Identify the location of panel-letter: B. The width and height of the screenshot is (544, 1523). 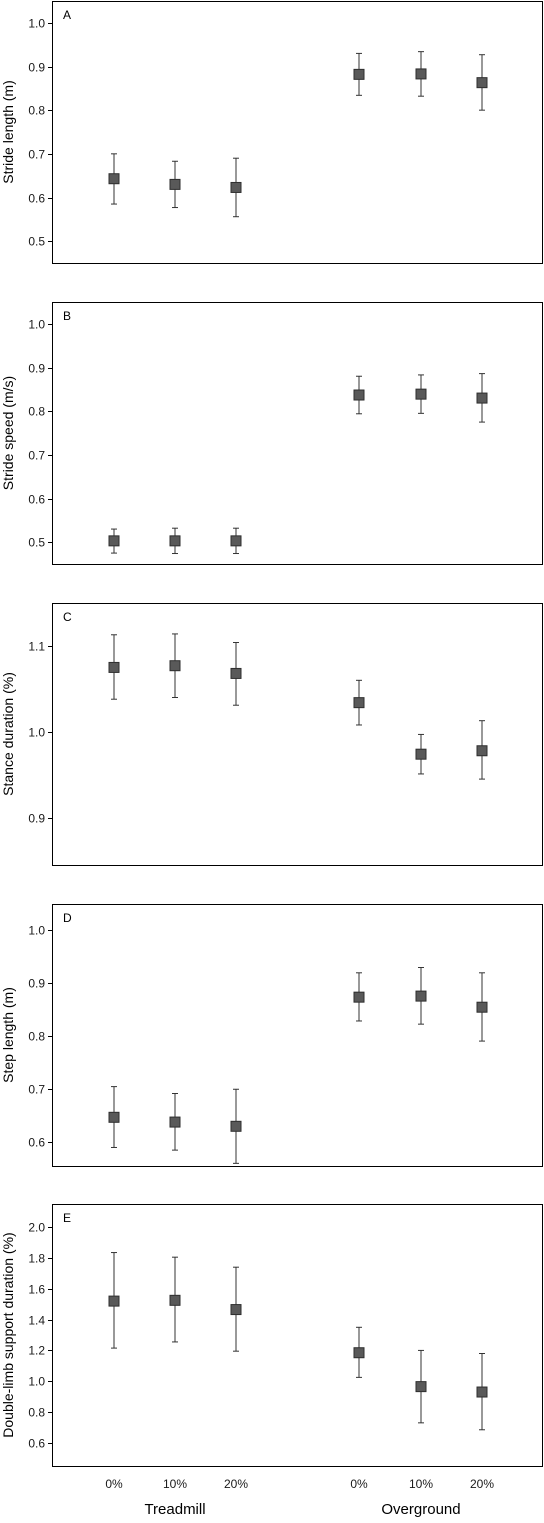
(67, 316).